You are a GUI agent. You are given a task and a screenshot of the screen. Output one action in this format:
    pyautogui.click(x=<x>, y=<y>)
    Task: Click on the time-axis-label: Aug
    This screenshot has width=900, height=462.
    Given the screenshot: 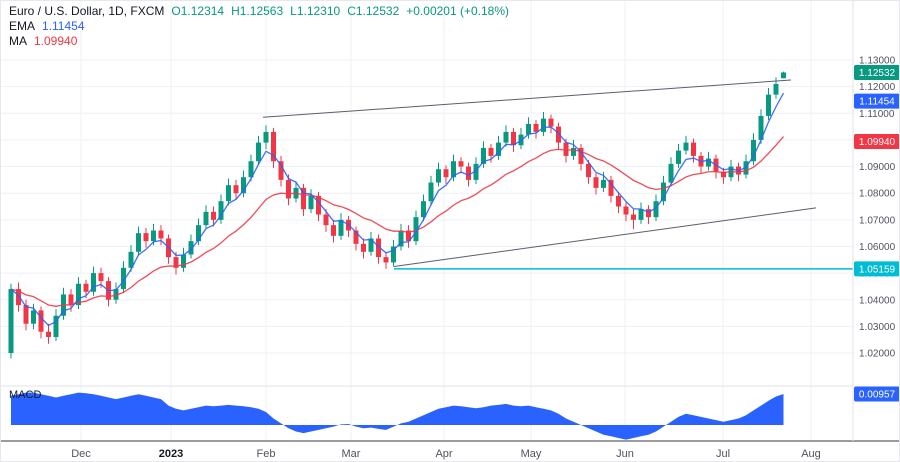 What is the action you would take?
    pyautogui.click(x=811, y=454)
    